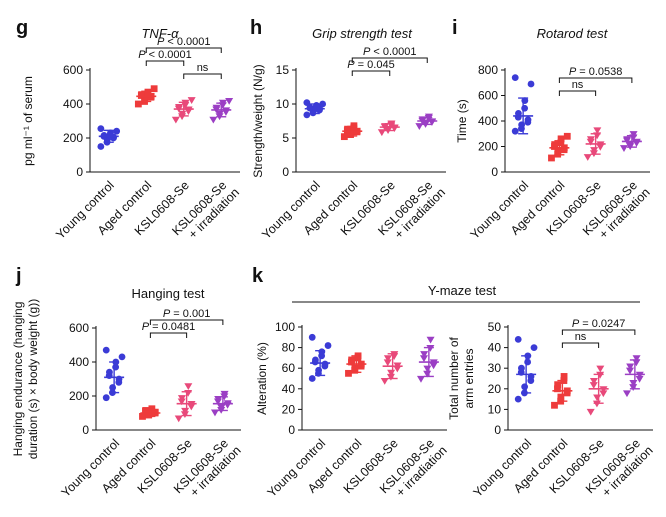  Describe the element at coordinates (285, 172) in the screenshot. I see `panel-h-ytick-label-0: 0` at that location.